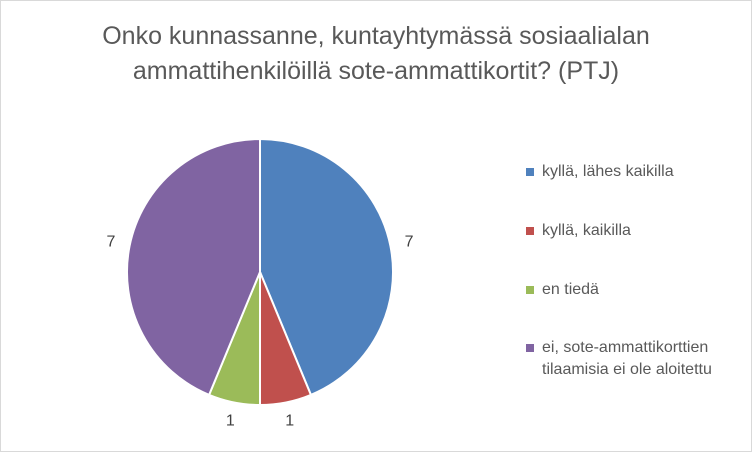  Describe the element at coordinates (530, 172) in the screenshot. I see `legend-swatch-kylla-lahes-kaikilla` at that location.